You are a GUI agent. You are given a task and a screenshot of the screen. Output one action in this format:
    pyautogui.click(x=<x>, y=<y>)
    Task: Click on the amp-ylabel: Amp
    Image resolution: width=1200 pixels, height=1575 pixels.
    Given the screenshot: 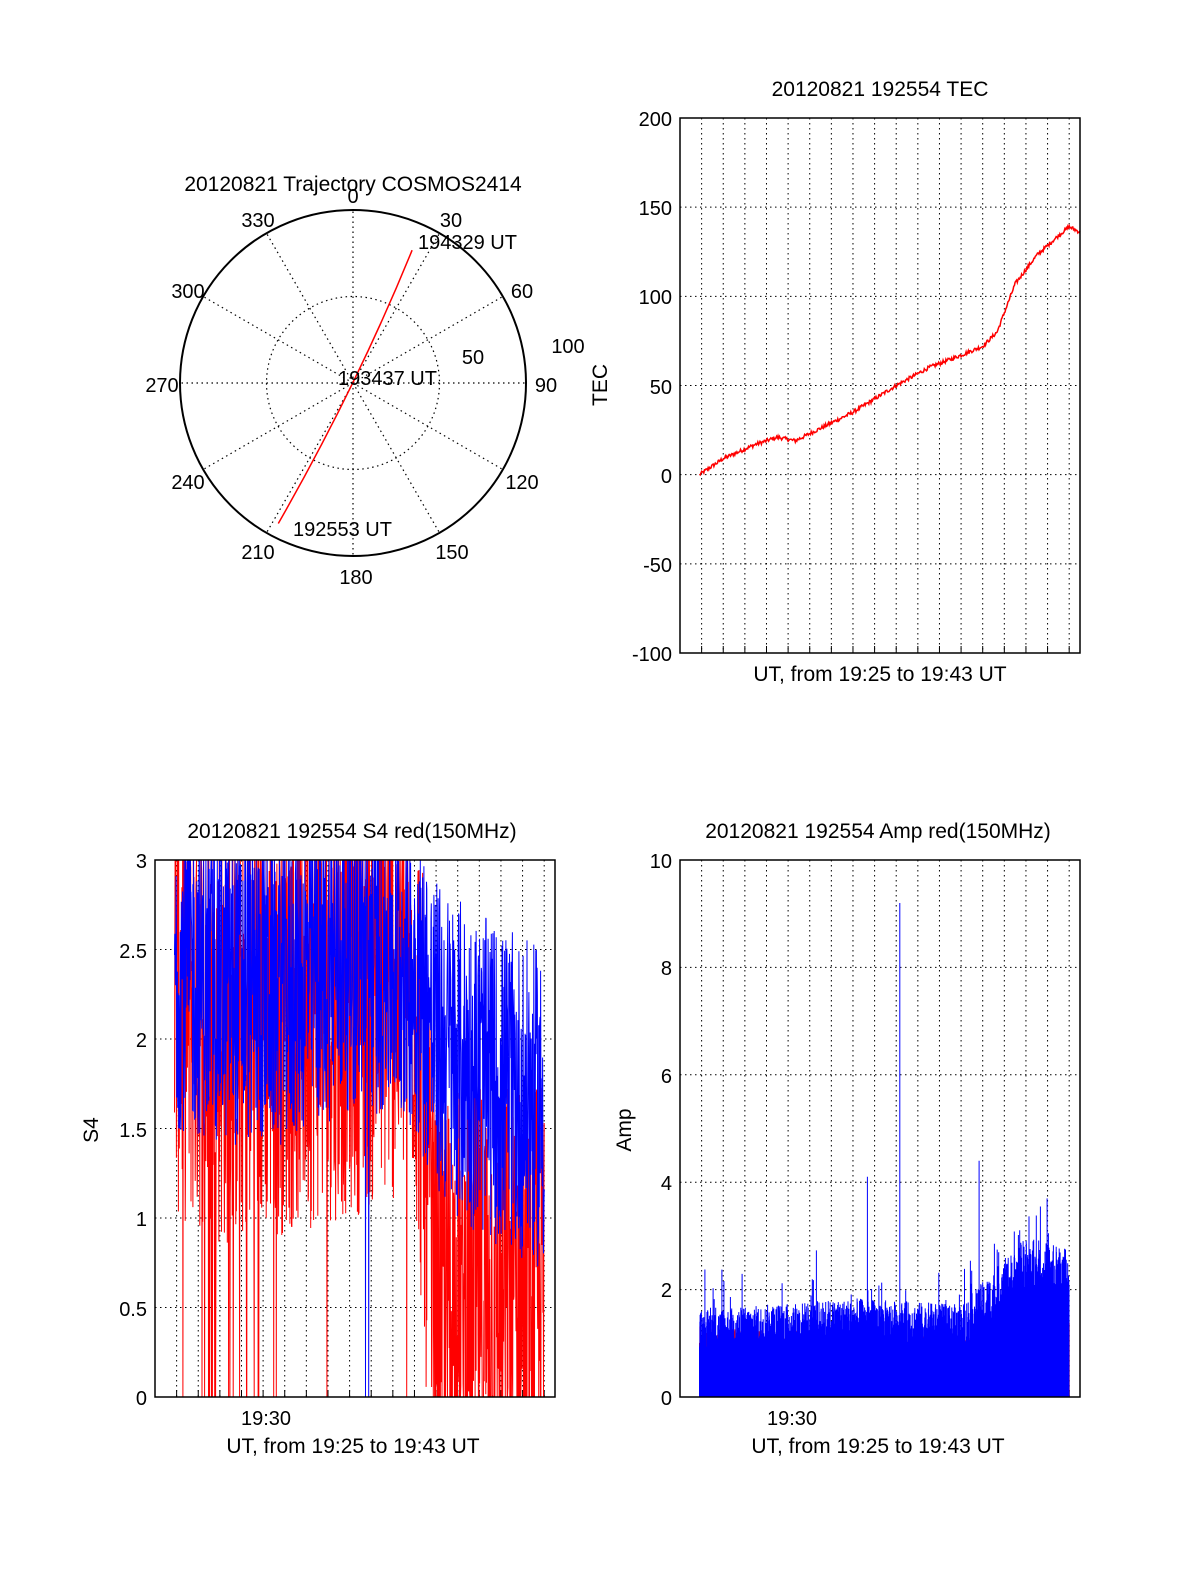 What is the action you would take?
    pyautogui.click(x=624, y=1129)
    